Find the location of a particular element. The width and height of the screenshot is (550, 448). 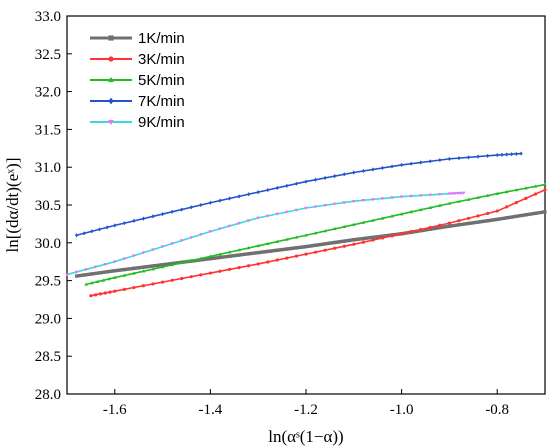

legend-item: 9K/min is located at coordinates (137, 122).